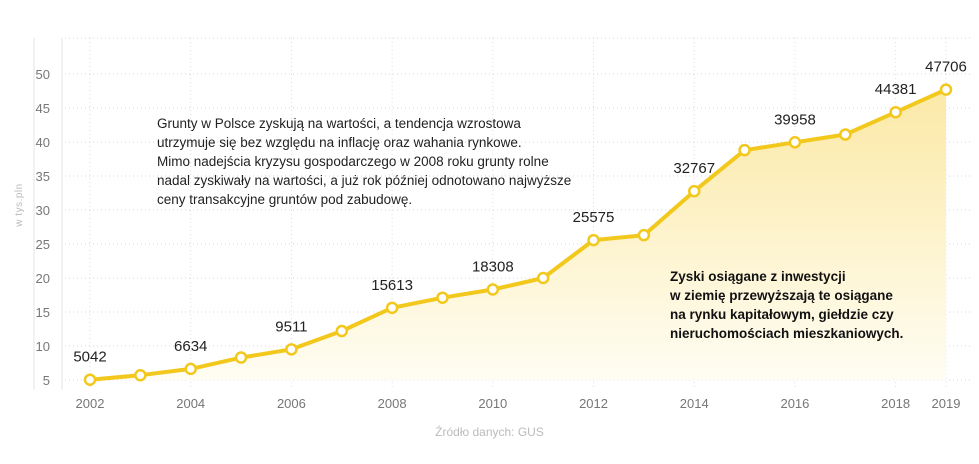  What do you see at coordinates (291, 326) in the screenshot?
I see `data-label: 9511` at bounding box center [291, 326].